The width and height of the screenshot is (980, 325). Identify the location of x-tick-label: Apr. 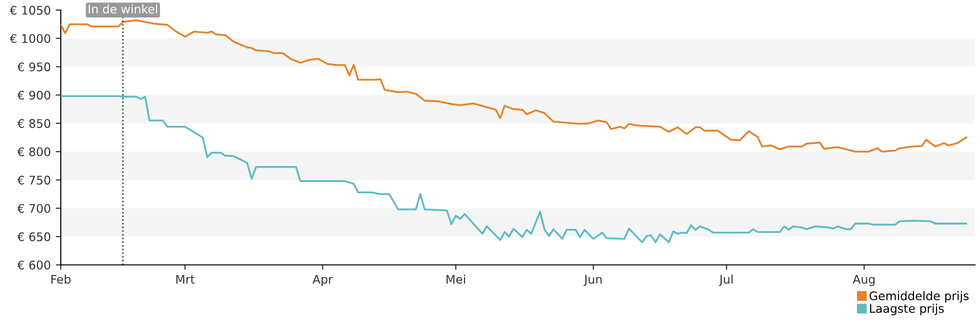
(322, 280).